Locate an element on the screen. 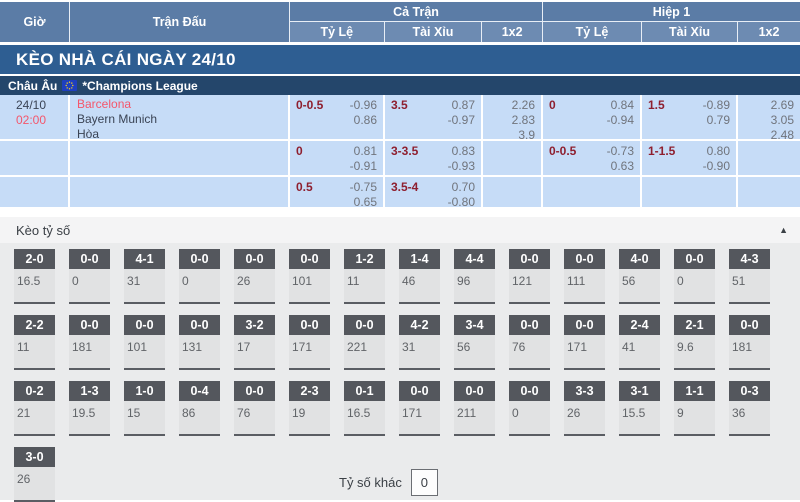 The width and height of the screenshot is (800, 502). score-cell: 2-0 16.5 is located at coordinates (34, 276).